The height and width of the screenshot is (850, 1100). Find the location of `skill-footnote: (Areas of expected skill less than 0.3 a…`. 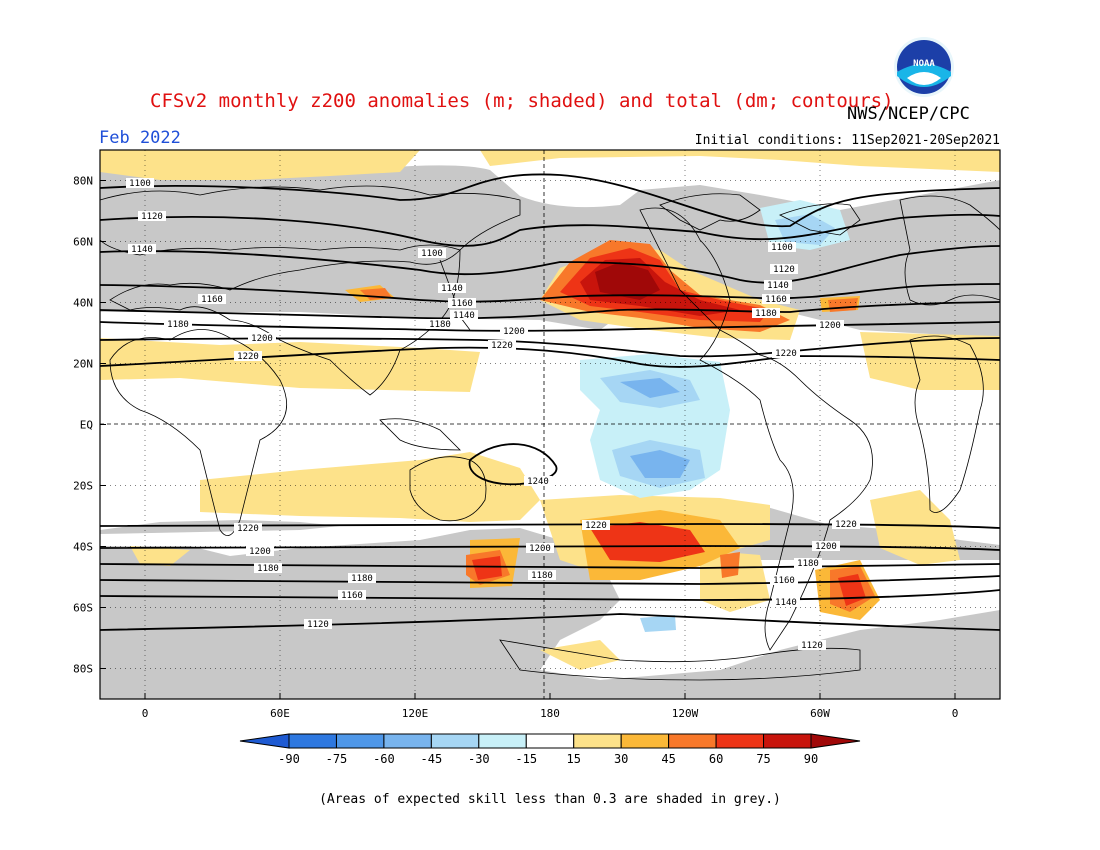

skill-footnote: (Areas of expected skill less than 0.3 a… is located at coordinates (550, 799).